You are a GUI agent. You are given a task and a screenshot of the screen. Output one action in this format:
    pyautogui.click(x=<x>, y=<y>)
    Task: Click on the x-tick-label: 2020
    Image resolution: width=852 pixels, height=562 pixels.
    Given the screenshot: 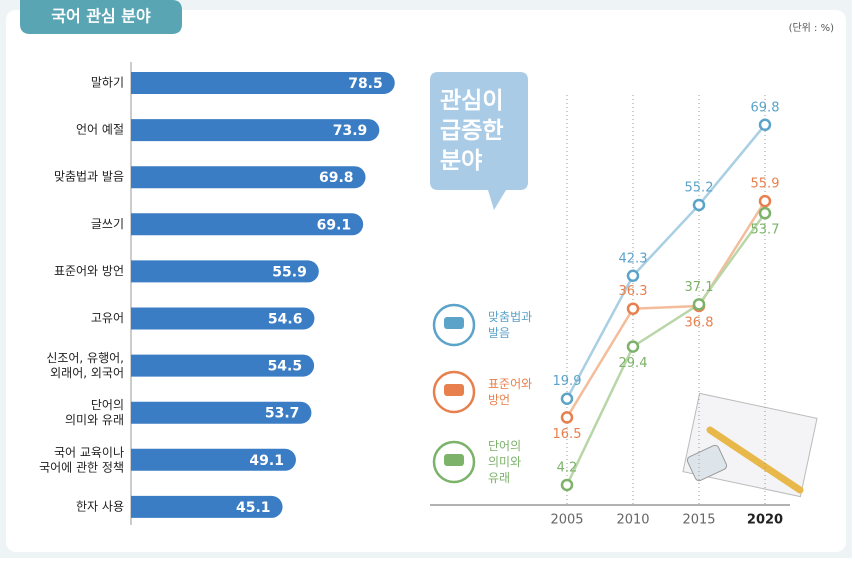 What is the action you would take?
    pyautogui.click(x=765, y=520)
    